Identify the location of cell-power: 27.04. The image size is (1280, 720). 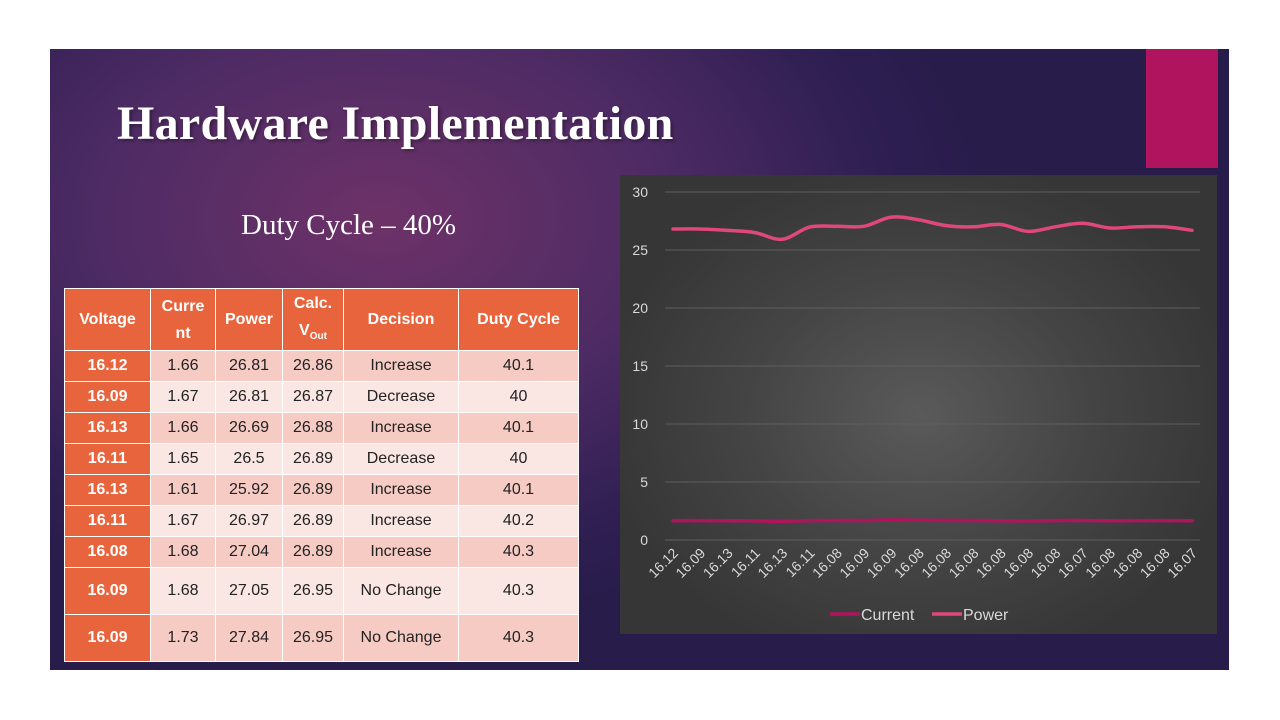
(249, 552).